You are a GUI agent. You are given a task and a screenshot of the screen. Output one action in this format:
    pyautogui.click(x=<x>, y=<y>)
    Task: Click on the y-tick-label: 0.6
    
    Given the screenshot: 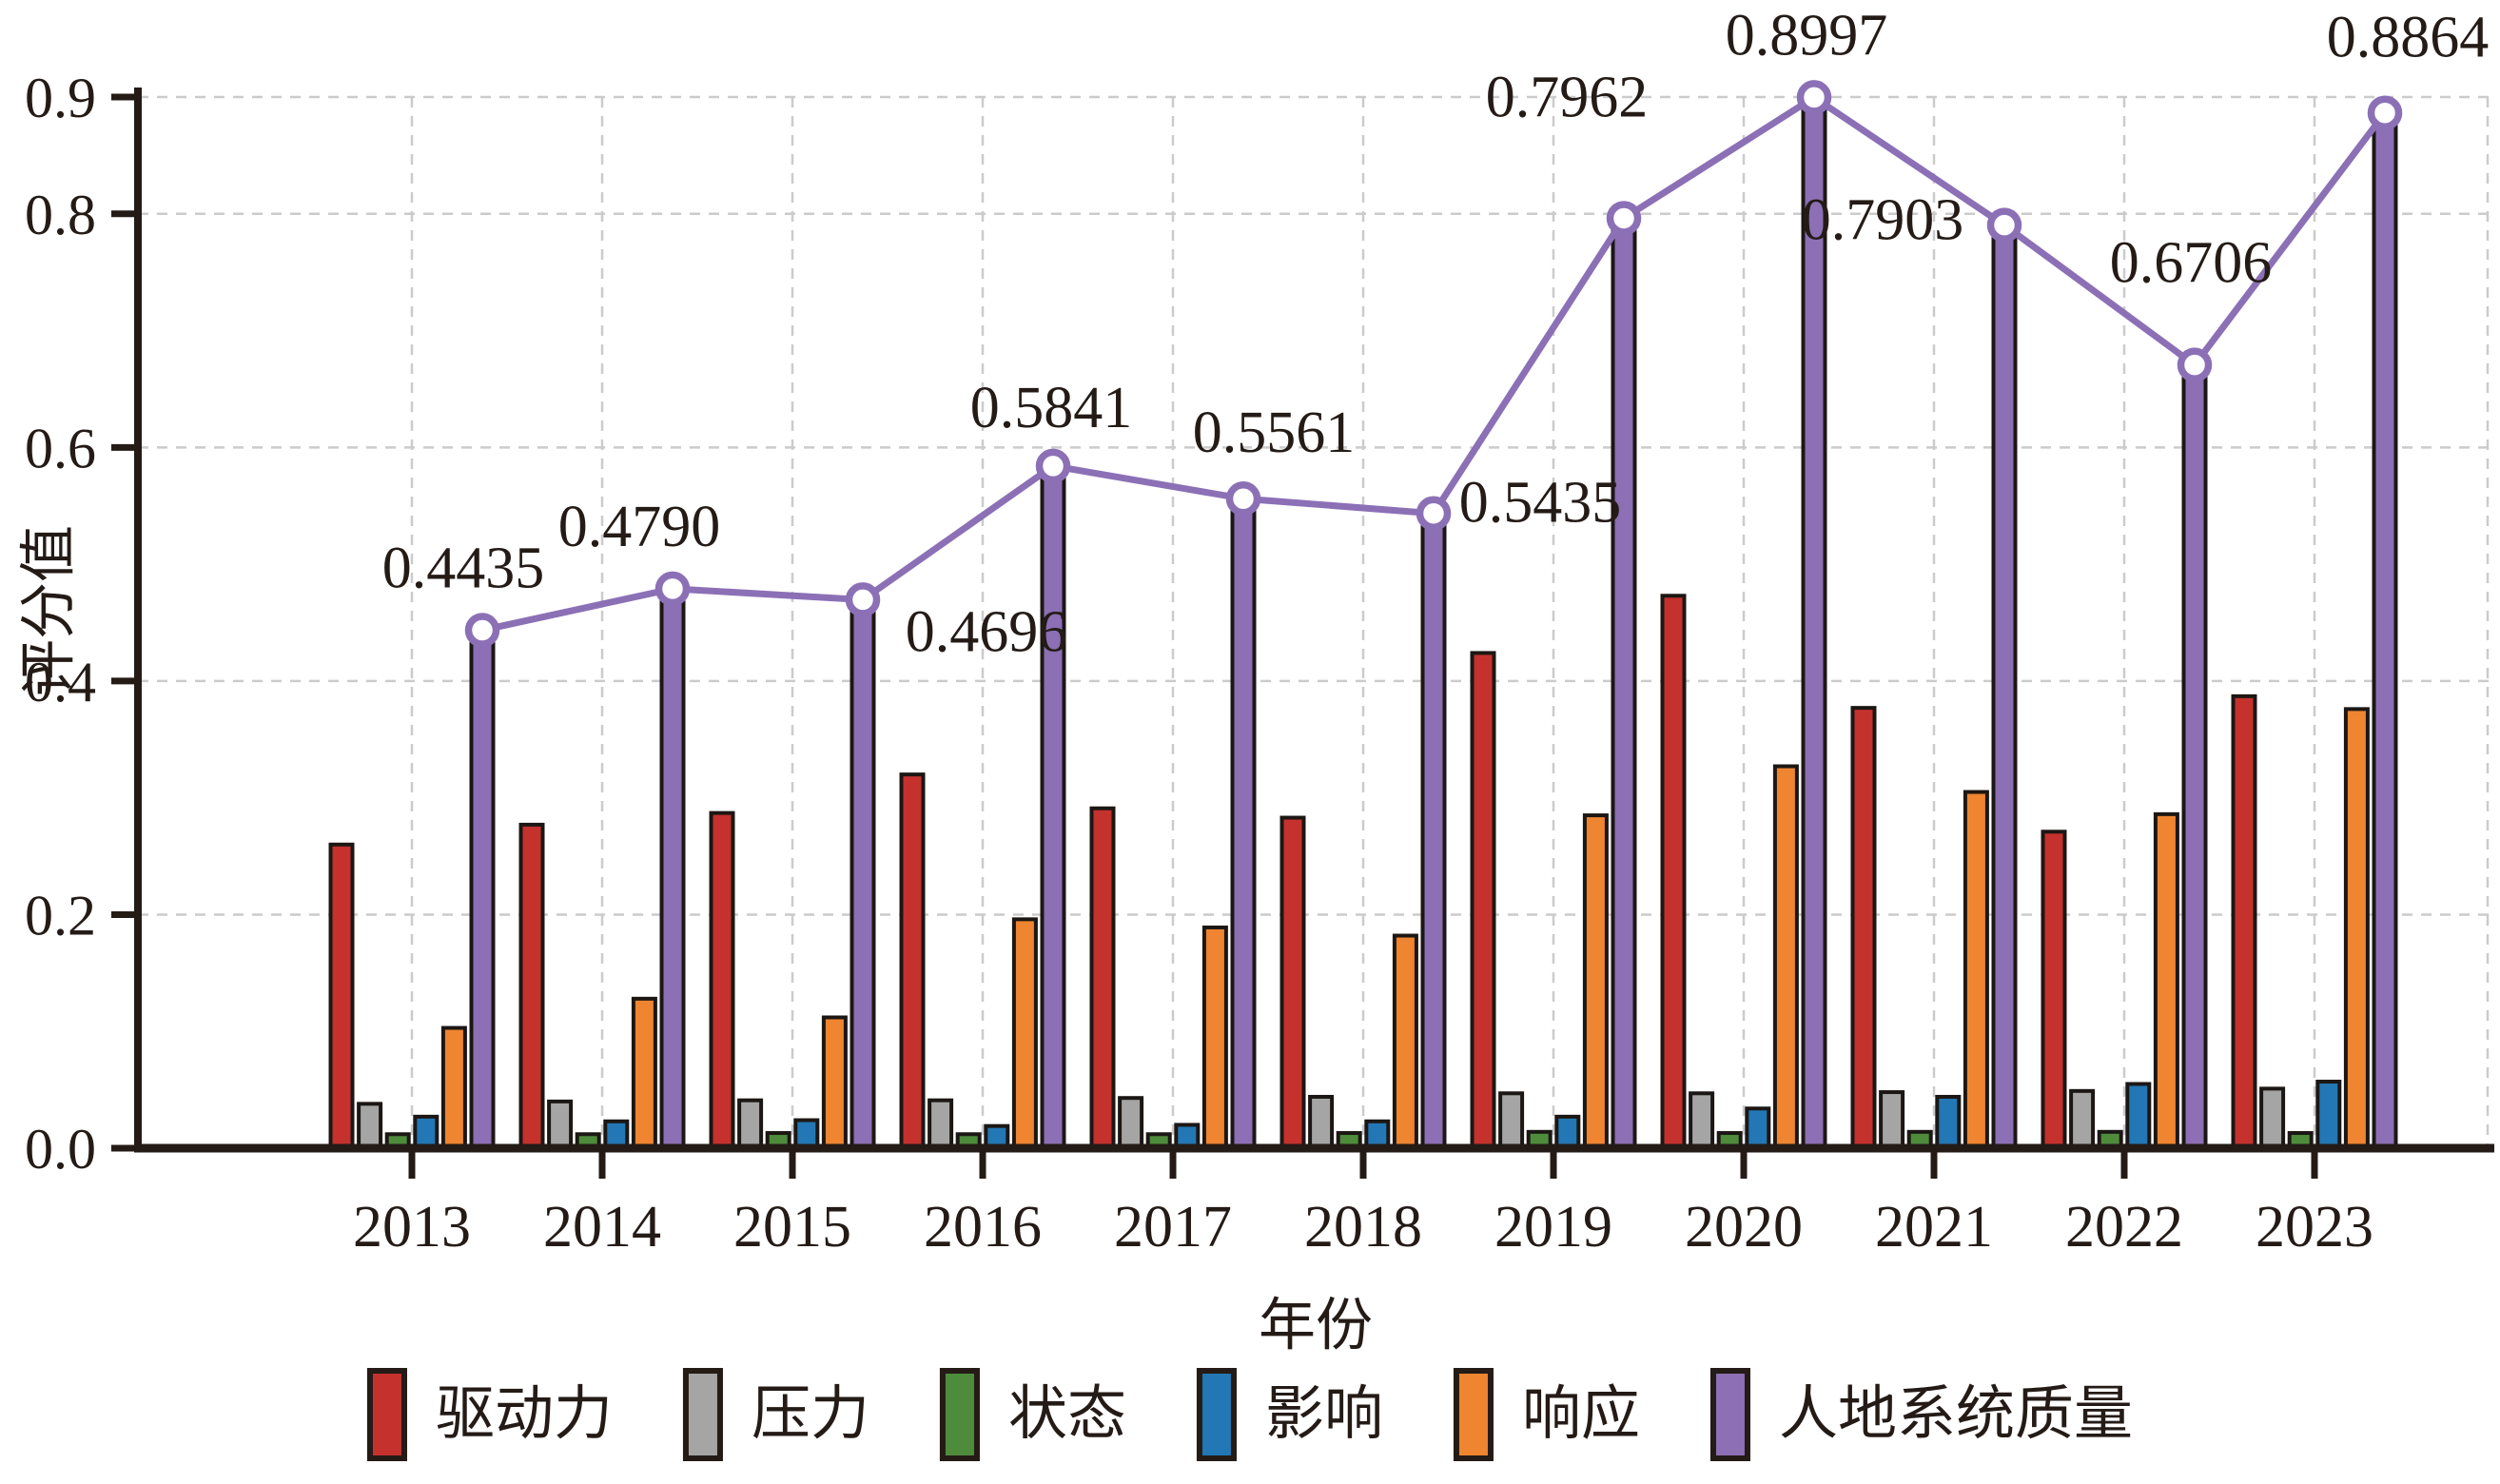 What is the action you would take?
    pyautogui.click(x=60, y=448)
    